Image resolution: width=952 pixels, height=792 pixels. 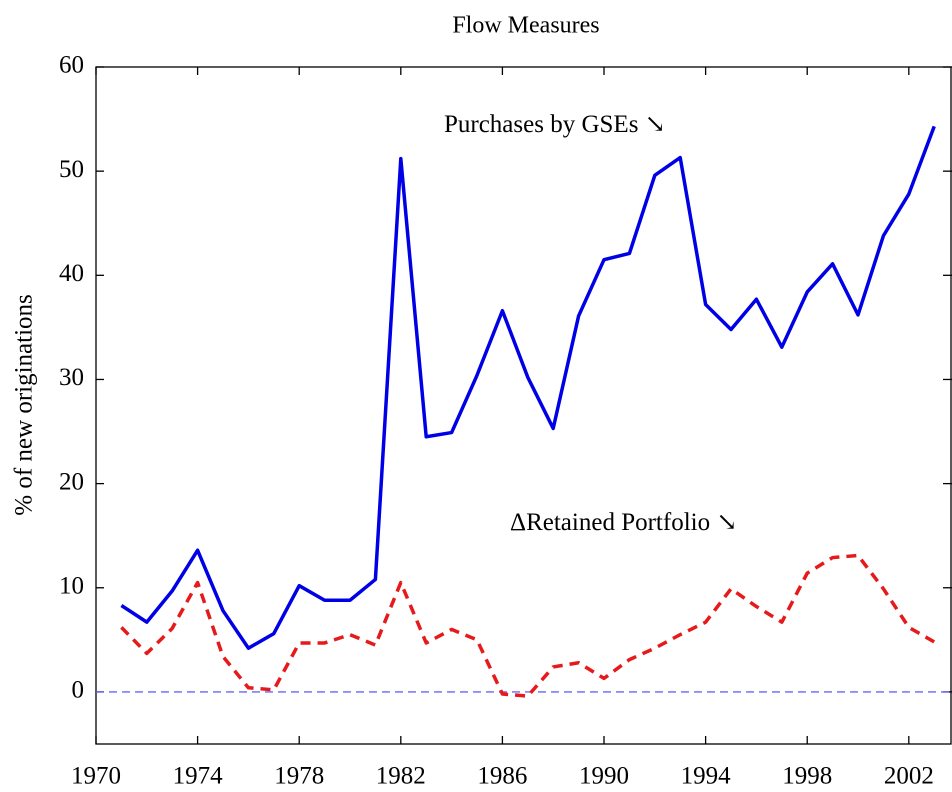 What do you see at coordinates (71, 377) in the screenshot?
I see `y-tick-label: 30` at bounding box center [71, 377].